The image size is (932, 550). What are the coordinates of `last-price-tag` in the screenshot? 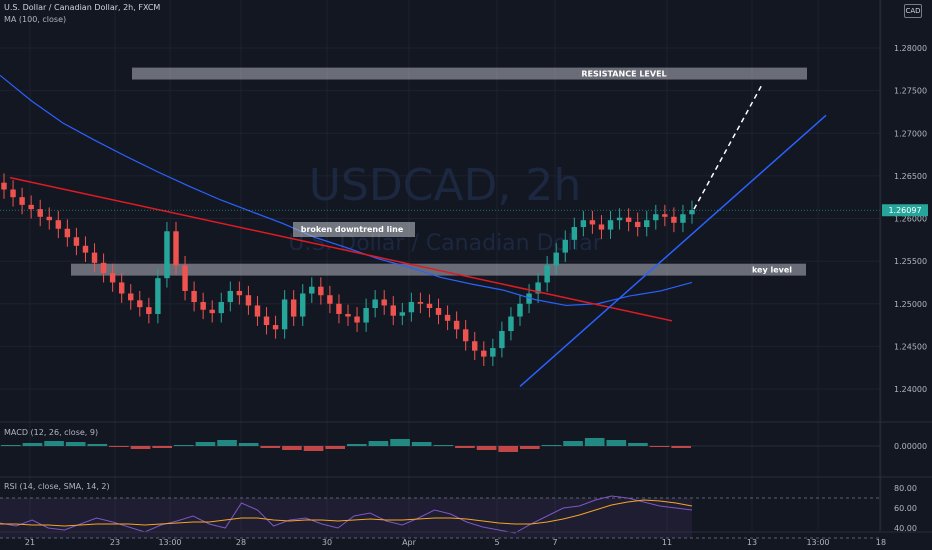 It's located at (905, 210).